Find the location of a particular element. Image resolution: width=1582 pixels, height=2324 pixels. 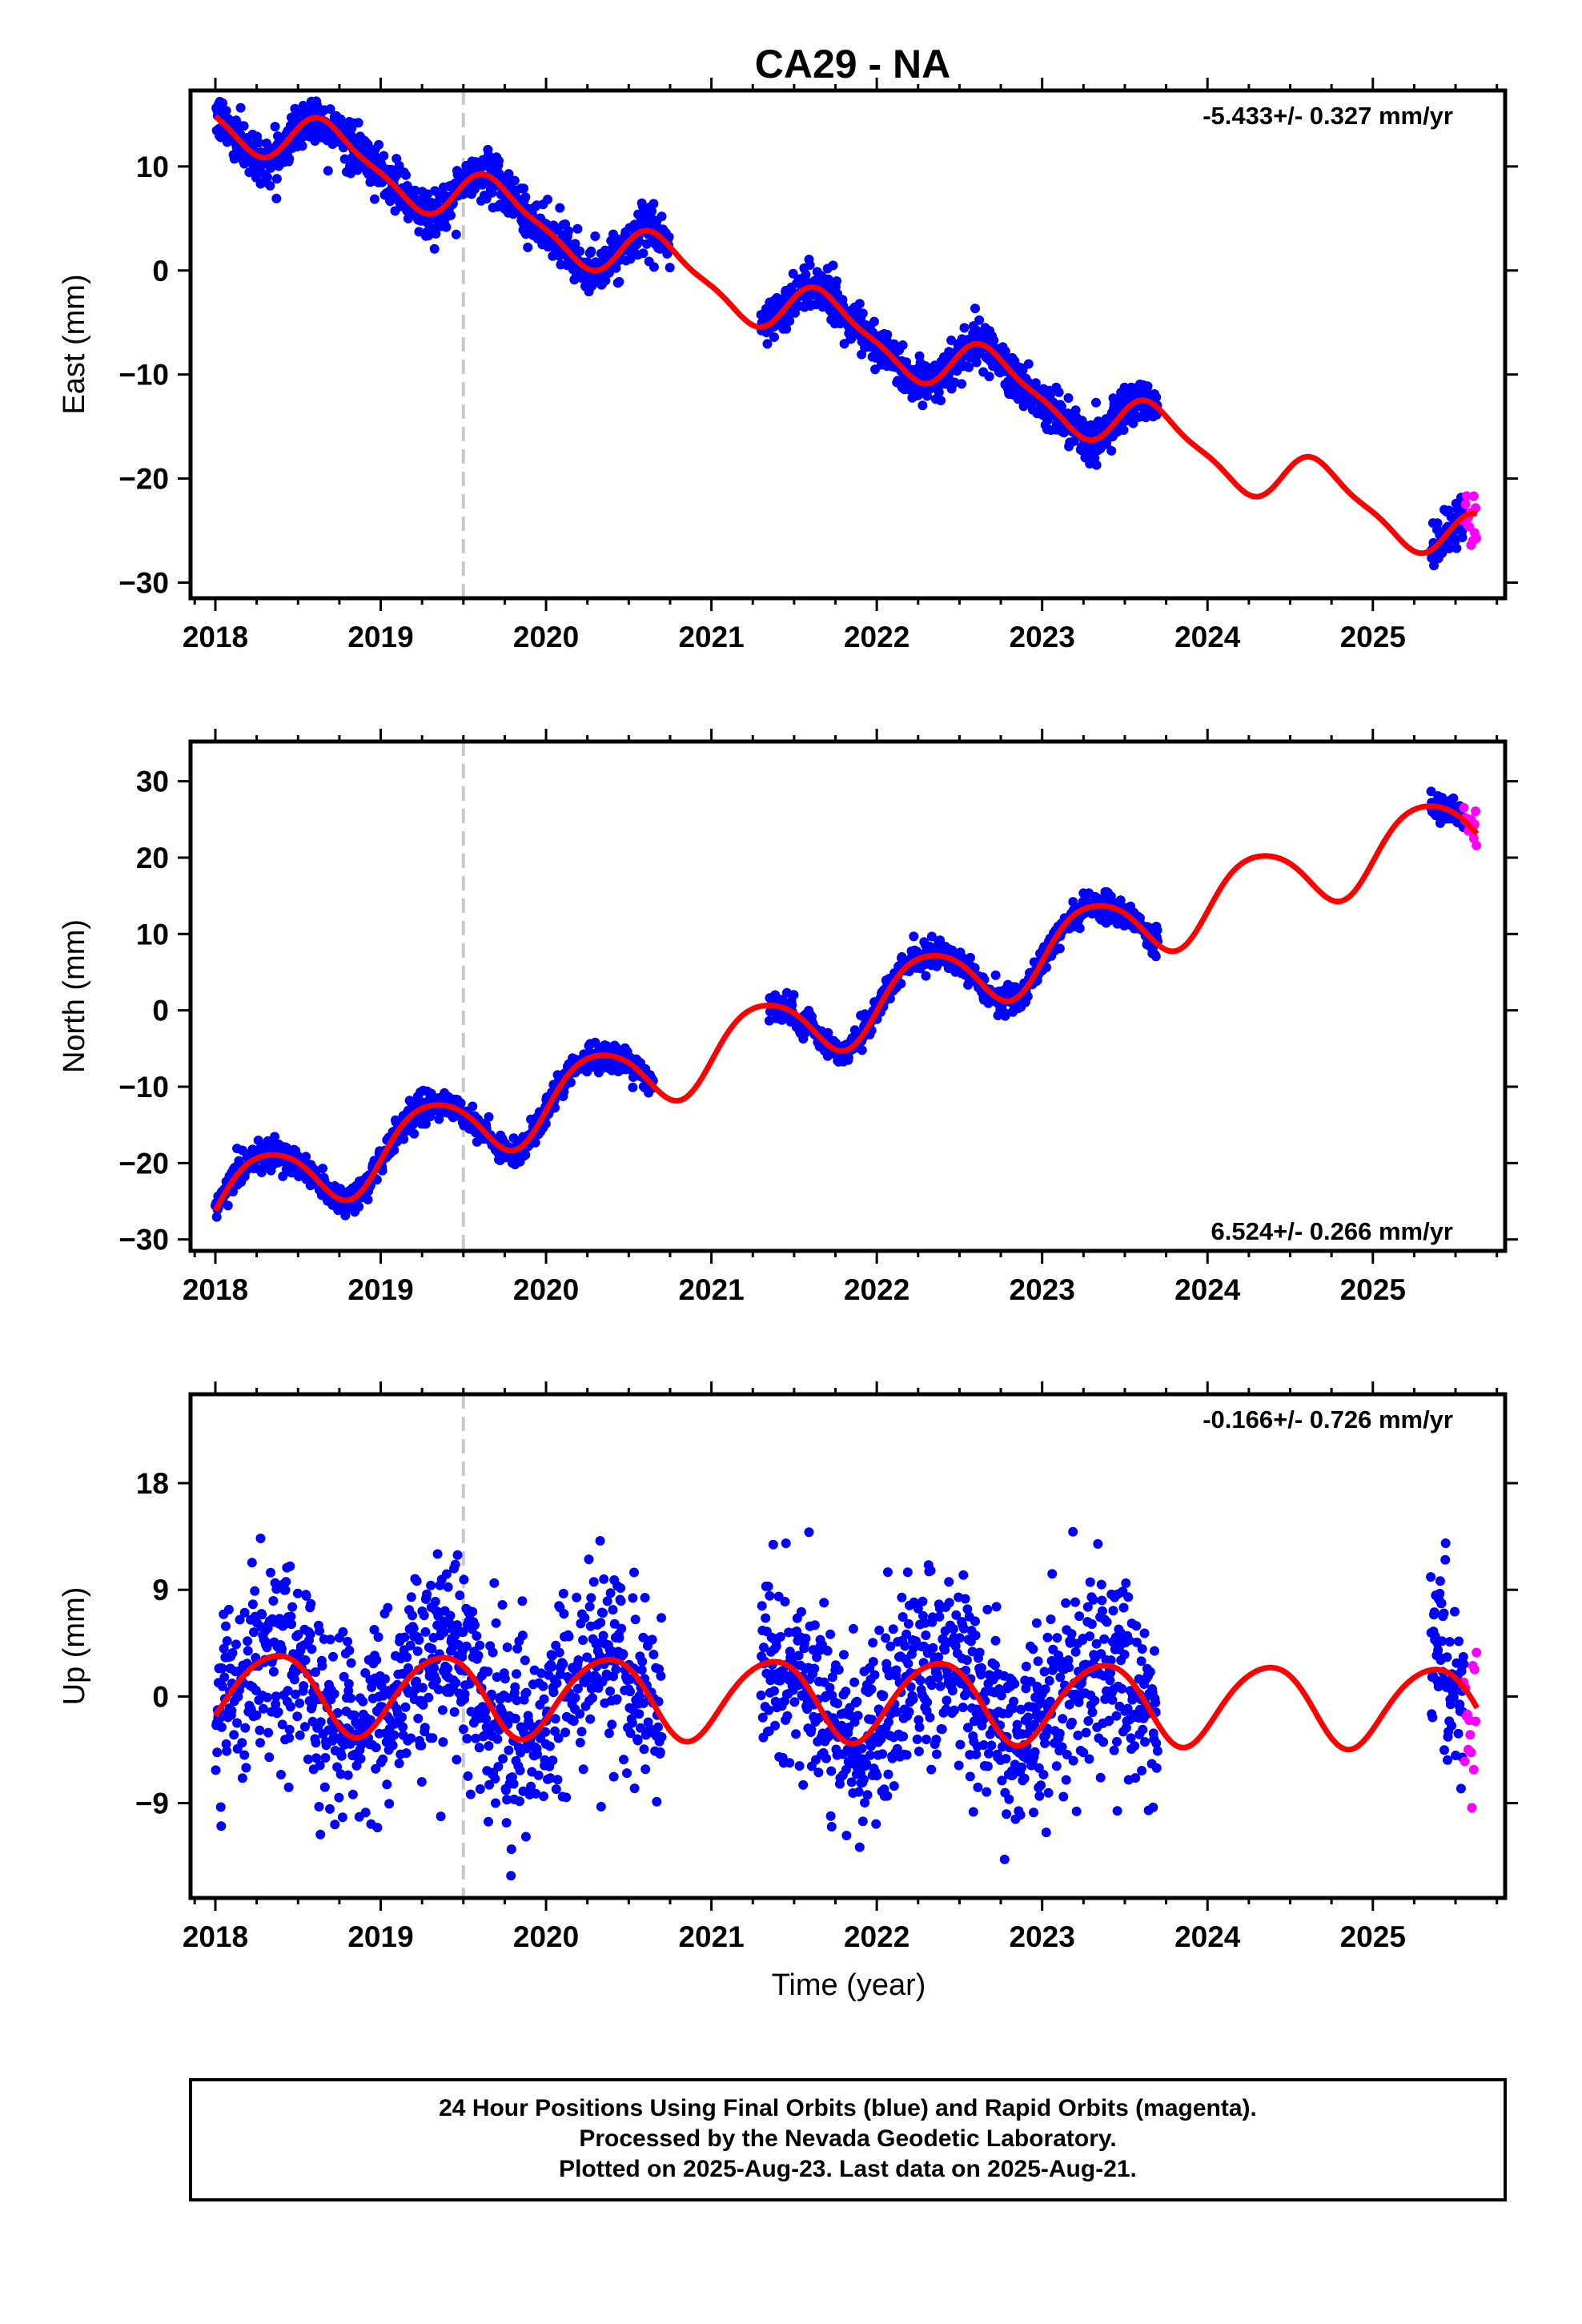

x-tick-label: 2024 is located at coordinates (1207, 637).